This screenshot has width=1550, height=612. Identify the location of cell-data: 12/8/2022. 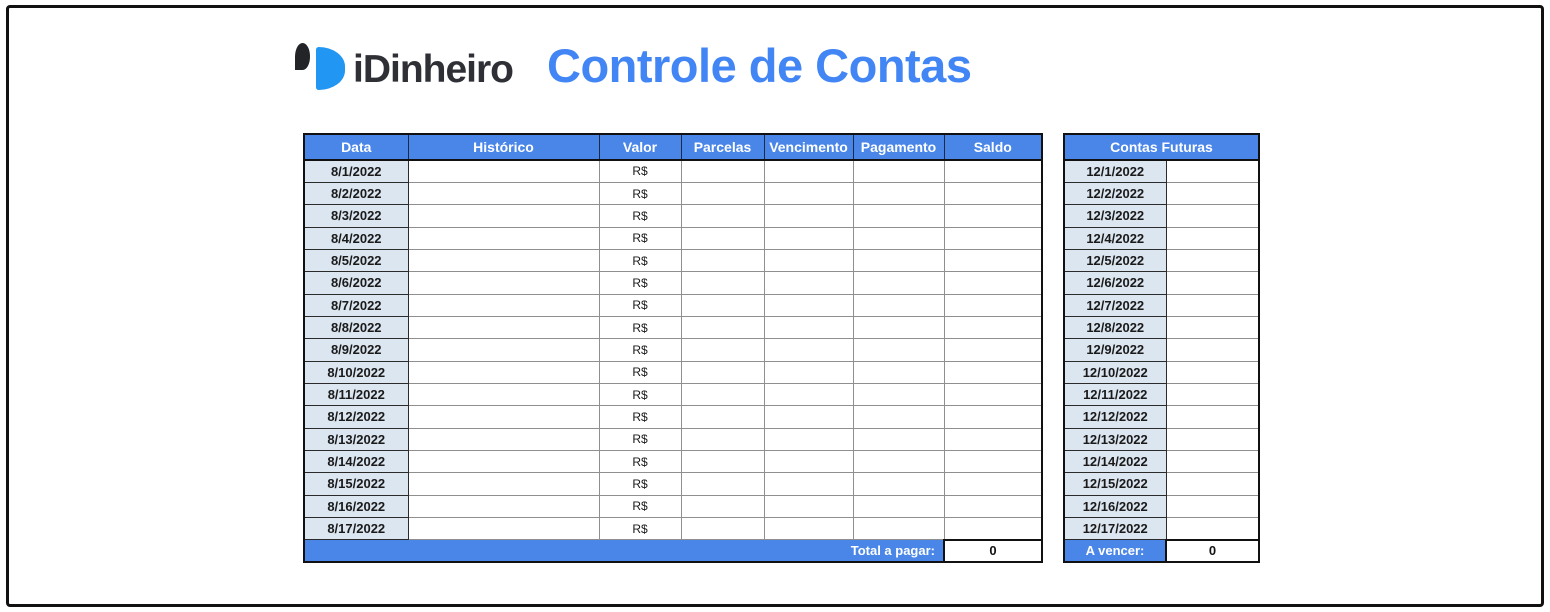
(1115, 327).